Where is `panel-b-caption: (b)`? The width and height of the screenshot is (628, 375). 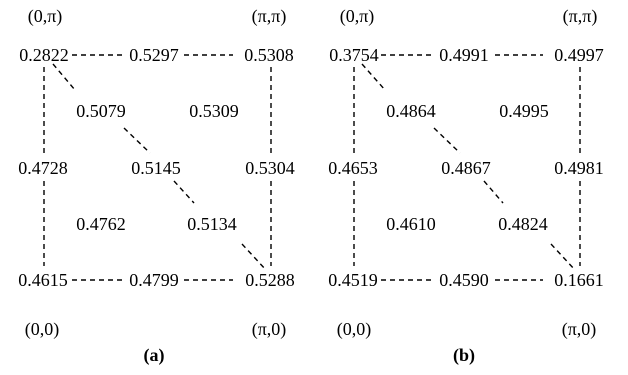
panel-b-caption: (b) is located at coordinates (464, 355).